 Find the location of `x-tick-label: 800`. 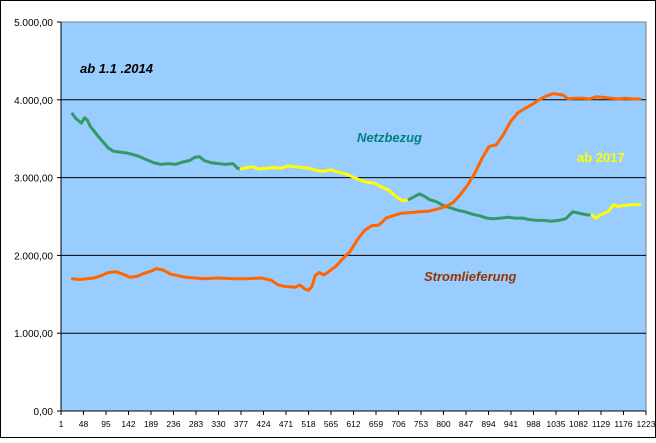

x-tick-label: 800 is located at coordinates (443, 424).